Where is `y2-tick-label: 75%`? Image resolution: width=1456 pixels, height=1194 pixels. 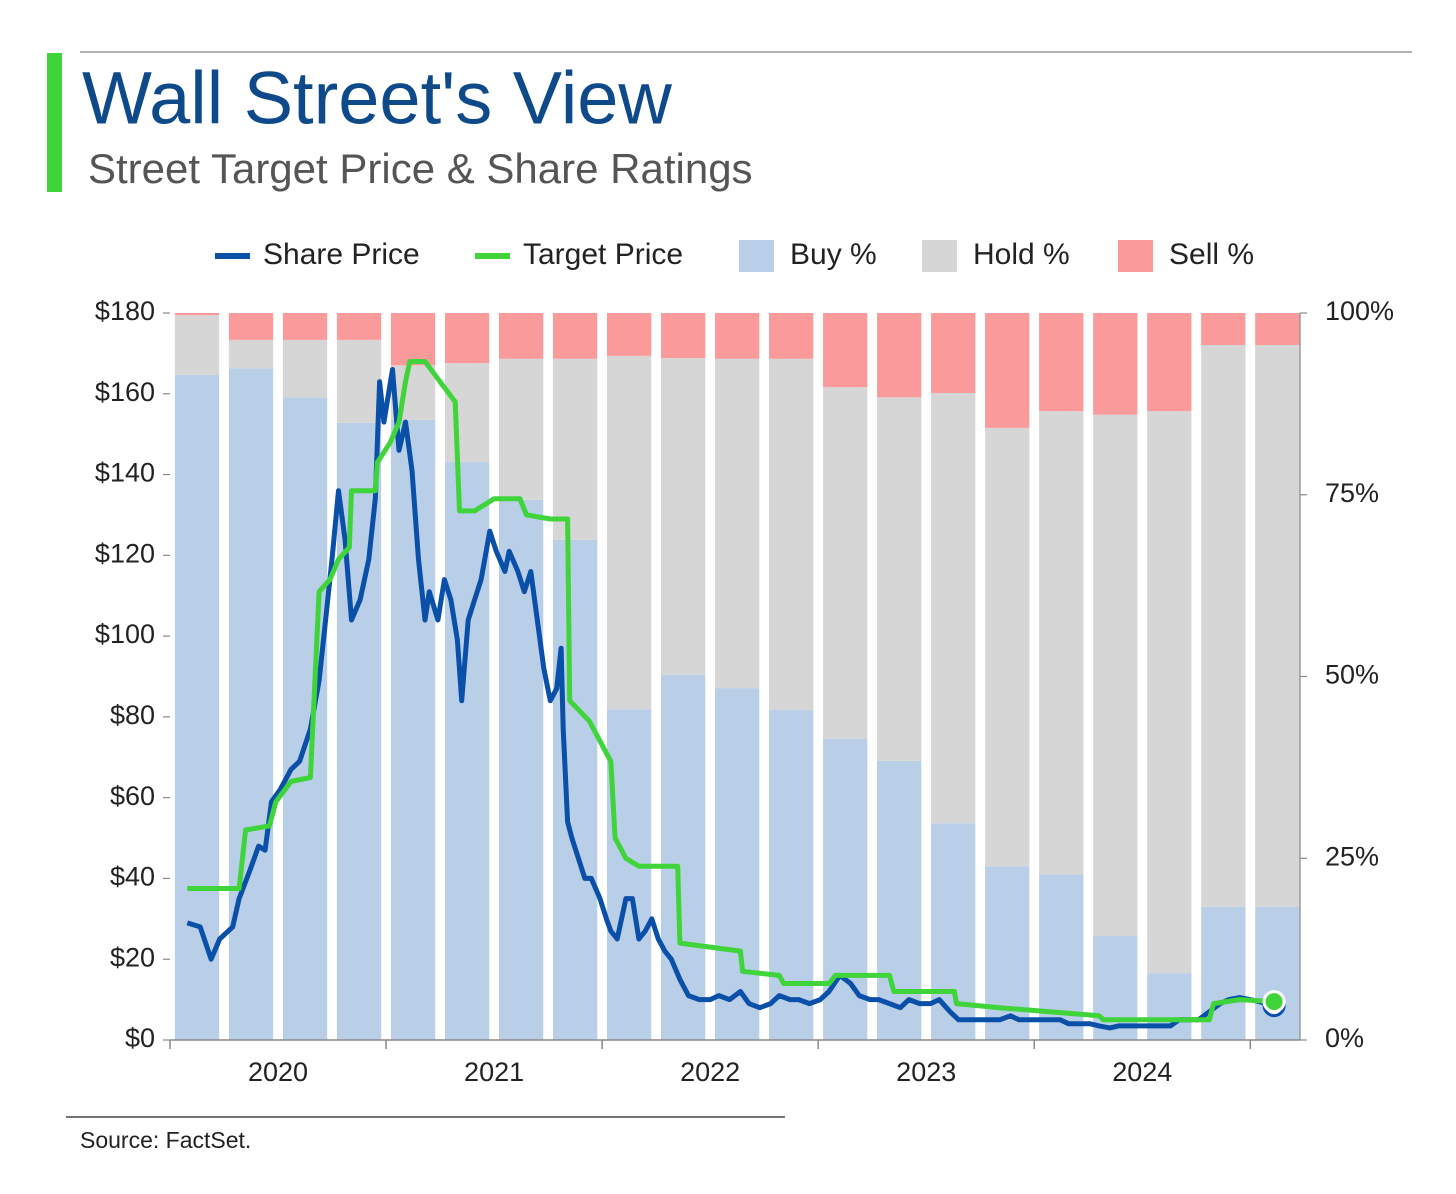
y2-tick-label: 75% is located at coordinates (1352, 493).